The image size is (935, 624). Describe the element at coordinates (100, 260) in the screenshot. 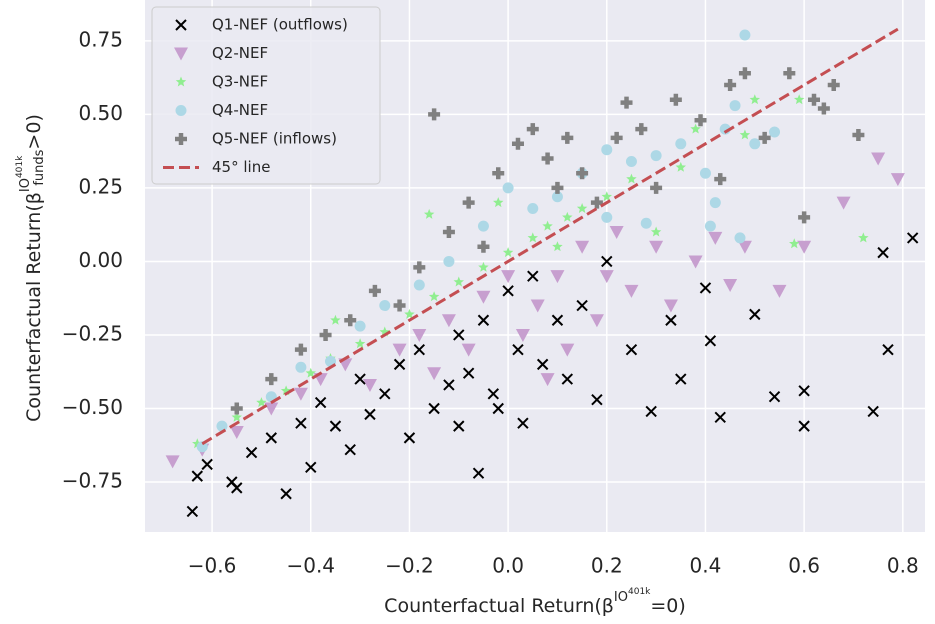

I see `y-tick-label: 0.00` at that location.